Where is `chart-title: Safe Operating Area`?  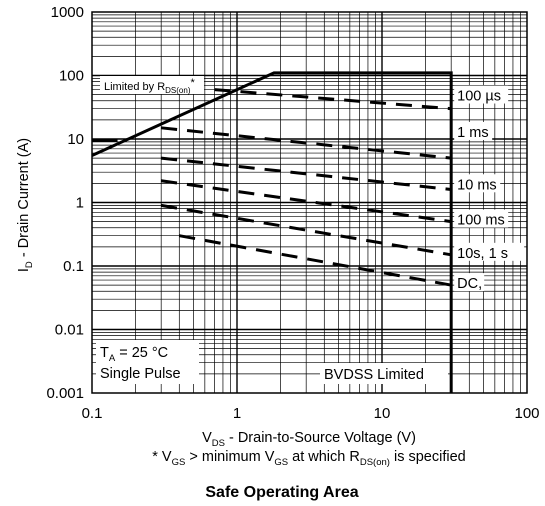
chart-title: Safe Operating Area is located at coordinates (281, 492).